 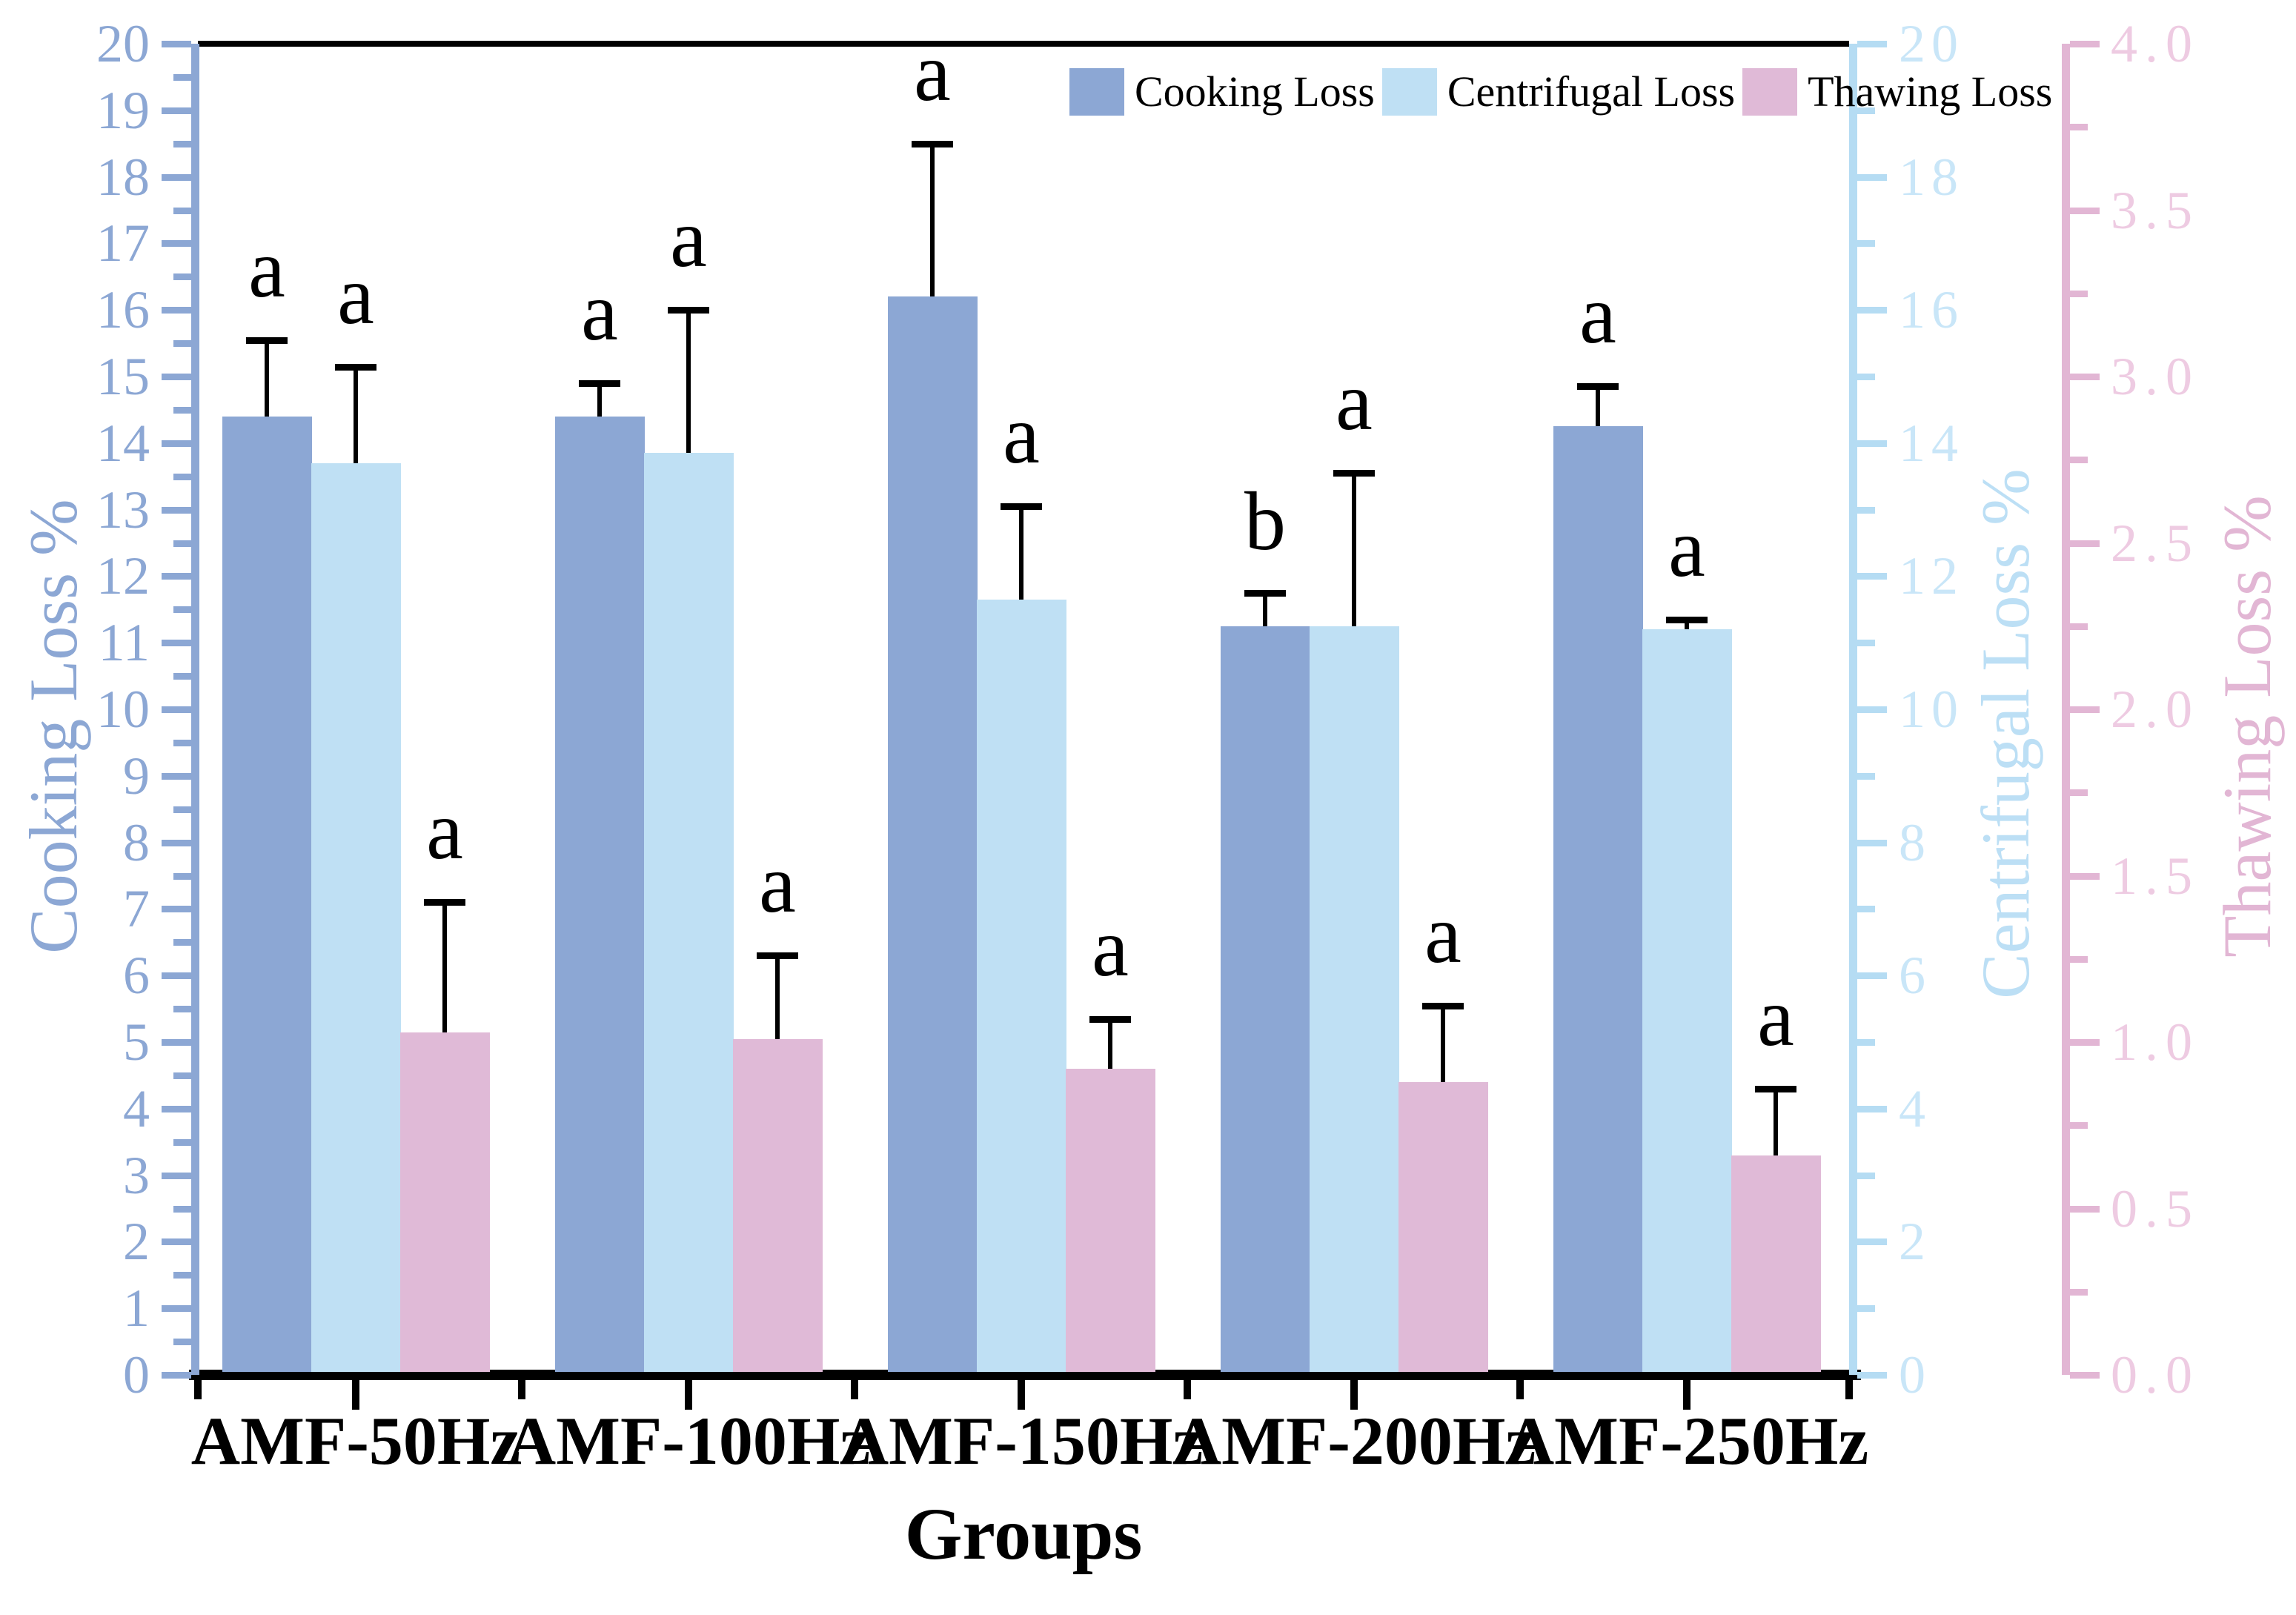 I want to click on left-axis-tick-label: 13, so click(x=123, y=510).